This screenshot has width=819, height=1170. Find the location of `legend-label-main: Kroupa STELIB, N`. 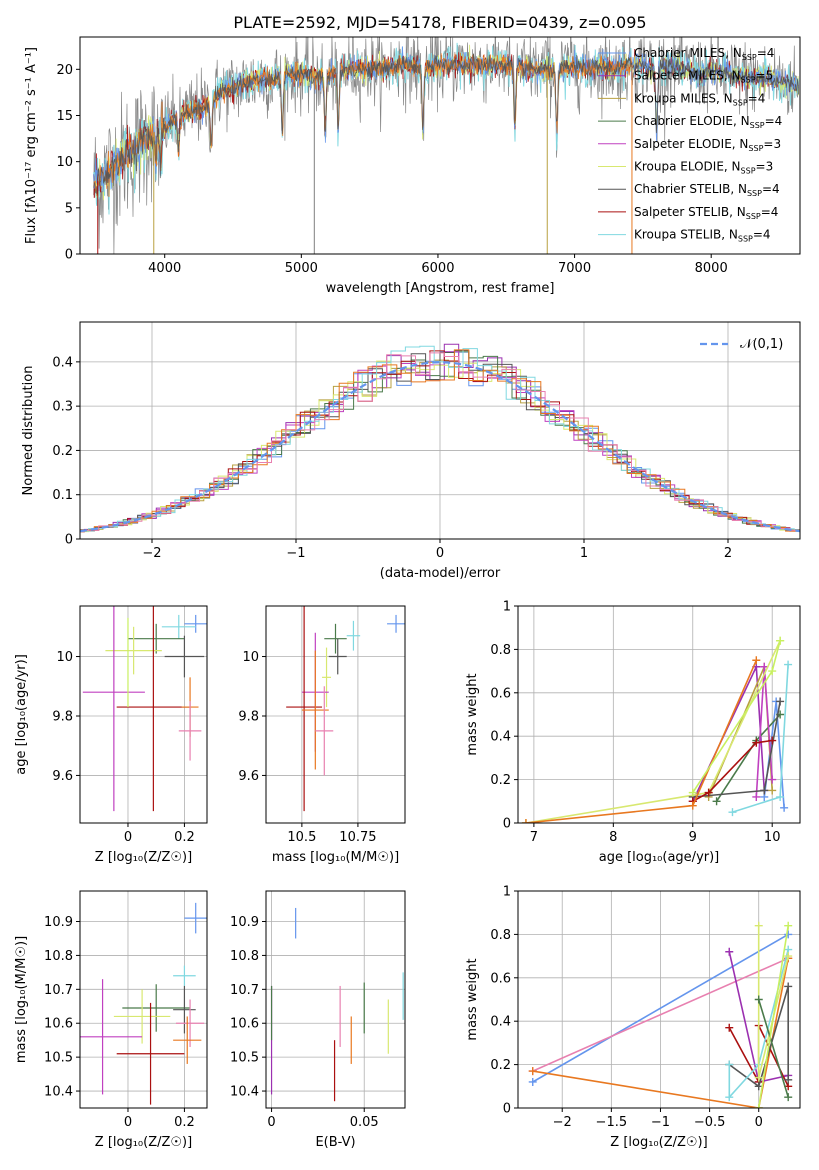

legend-label-main: Kroupa STELIB, N is located at coordinates (686, 235).